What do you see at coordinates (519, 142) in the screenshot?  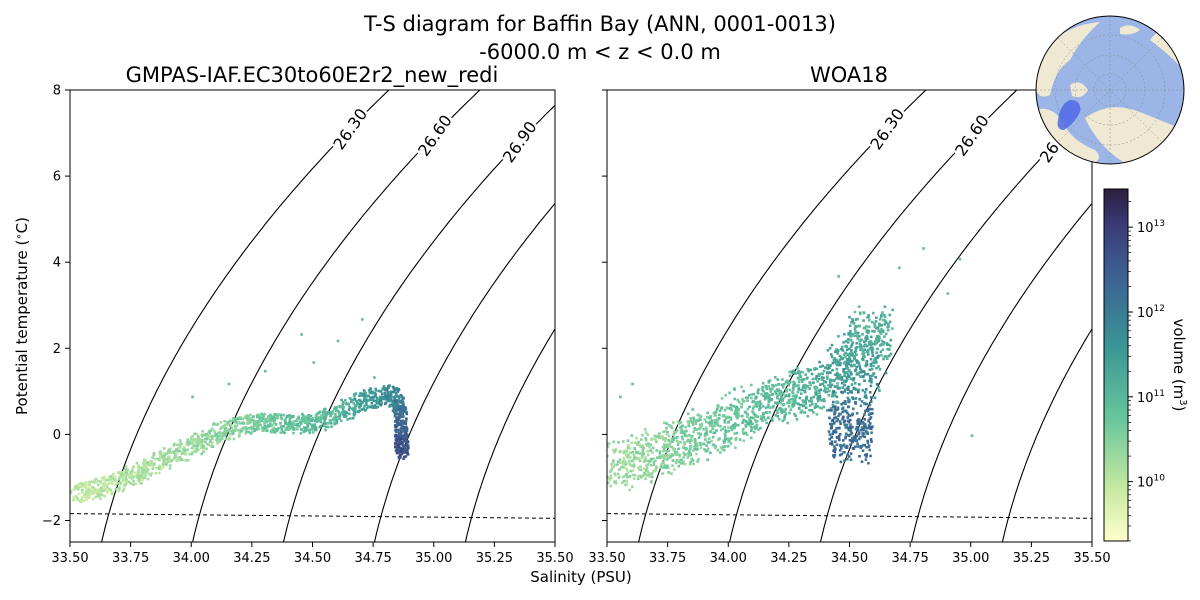 I see `contour-label-bg` at bounding box center [519, 142].